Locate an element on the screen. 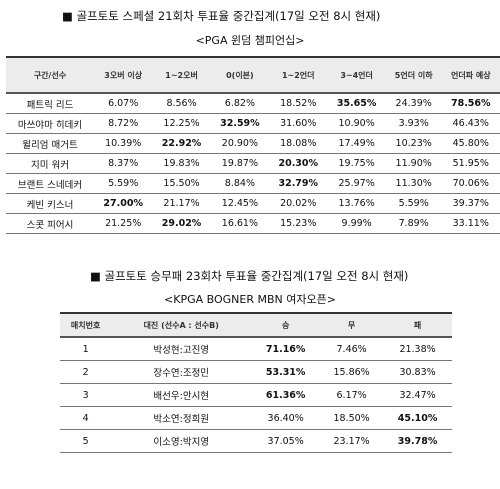 The width and height of the screenshot is (500, 489). cell: 9.99% is located at coordinates (356, 223).